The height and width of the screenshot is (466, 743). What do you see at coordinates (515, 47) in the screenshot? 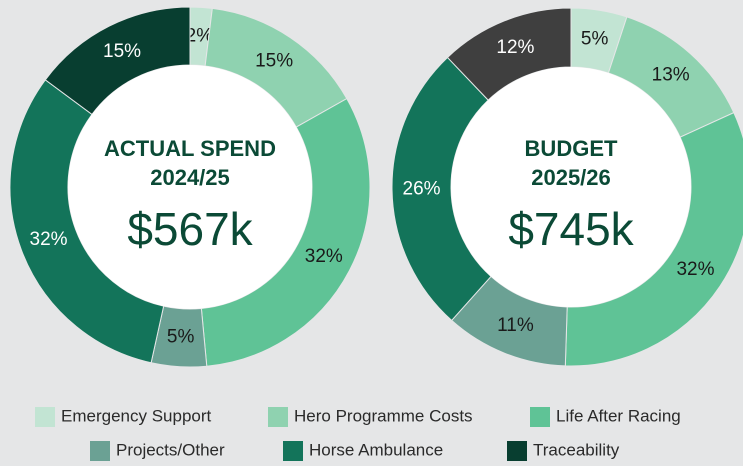
I see `value-label: 12%` at bounding box center [515, 47].